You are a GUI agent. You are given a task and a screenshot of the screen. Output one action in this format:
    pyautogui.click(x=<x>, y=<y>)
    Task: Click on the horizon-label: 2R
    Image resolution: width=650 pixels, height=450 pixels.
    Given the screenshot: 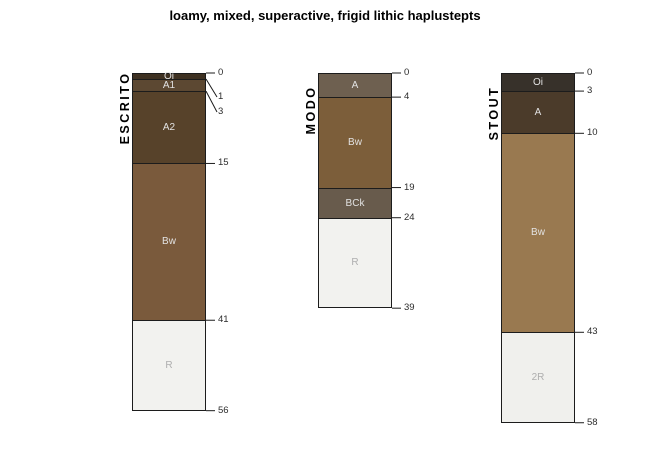 What is the action you would take?
    pyautogui.click(x=538, y=377)
    